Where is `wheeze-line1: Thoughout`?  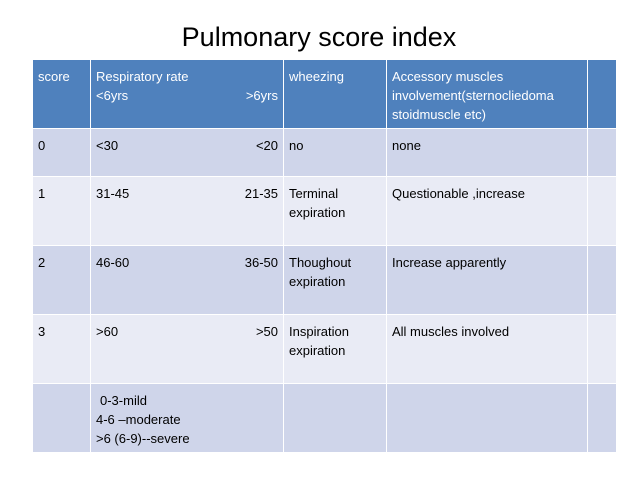 wheeze-line1: Thoughout is located at coordinates (320, 262).